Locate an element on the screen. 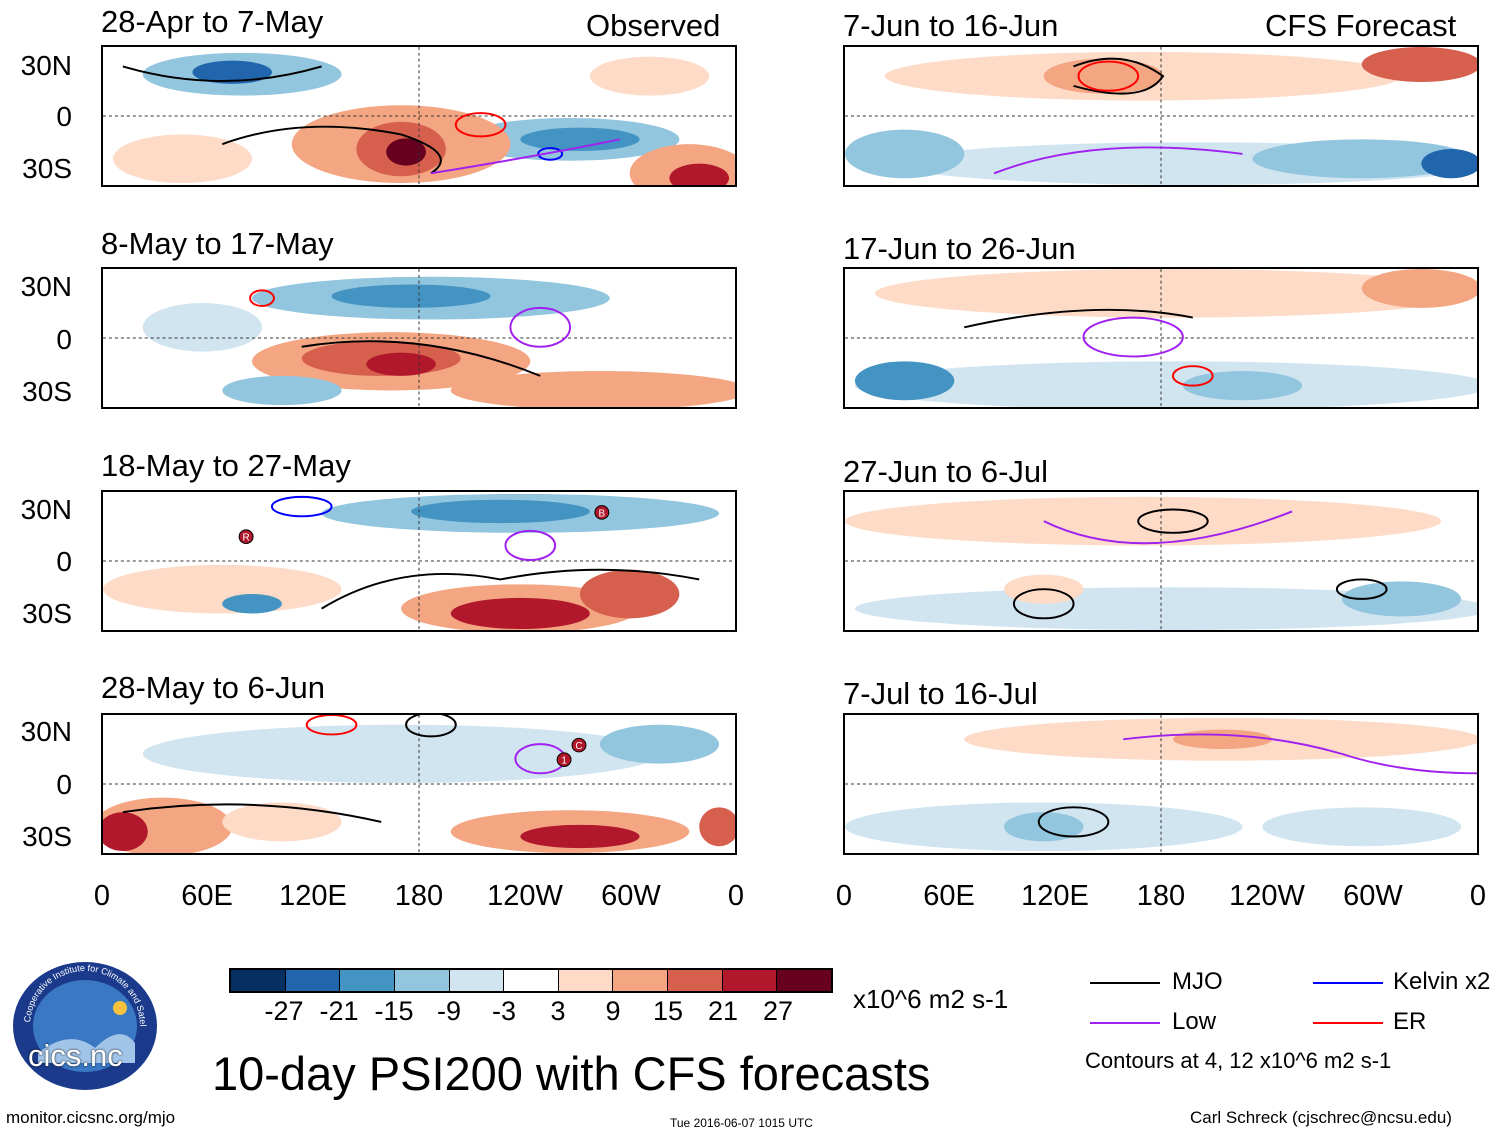 Image resolution: width=1510 pixels, height=1137 pixels. lat-label-30s-row2: 30S is located at coordinates (47, 391).